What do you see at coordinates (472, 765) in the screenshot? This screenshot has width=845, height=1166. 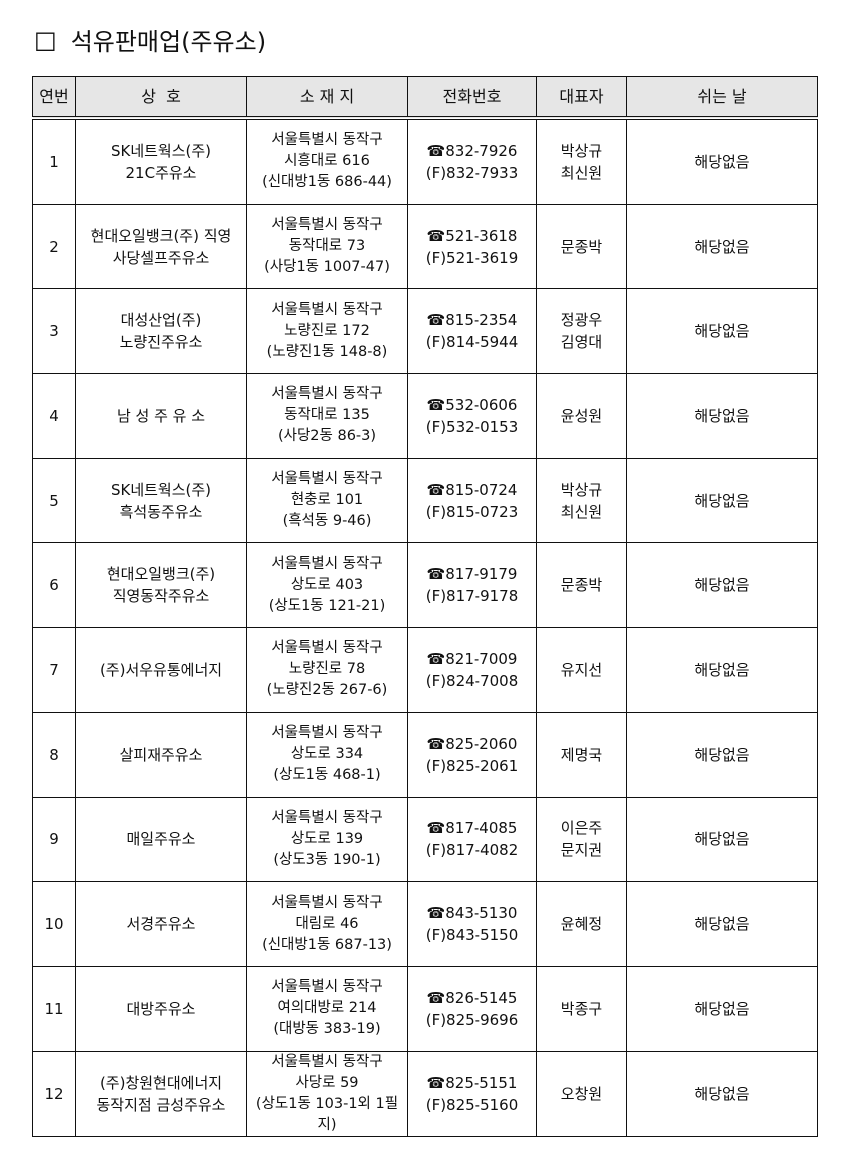 I see `fax-number: (F)825-2061` at bounding box center [472, 765].